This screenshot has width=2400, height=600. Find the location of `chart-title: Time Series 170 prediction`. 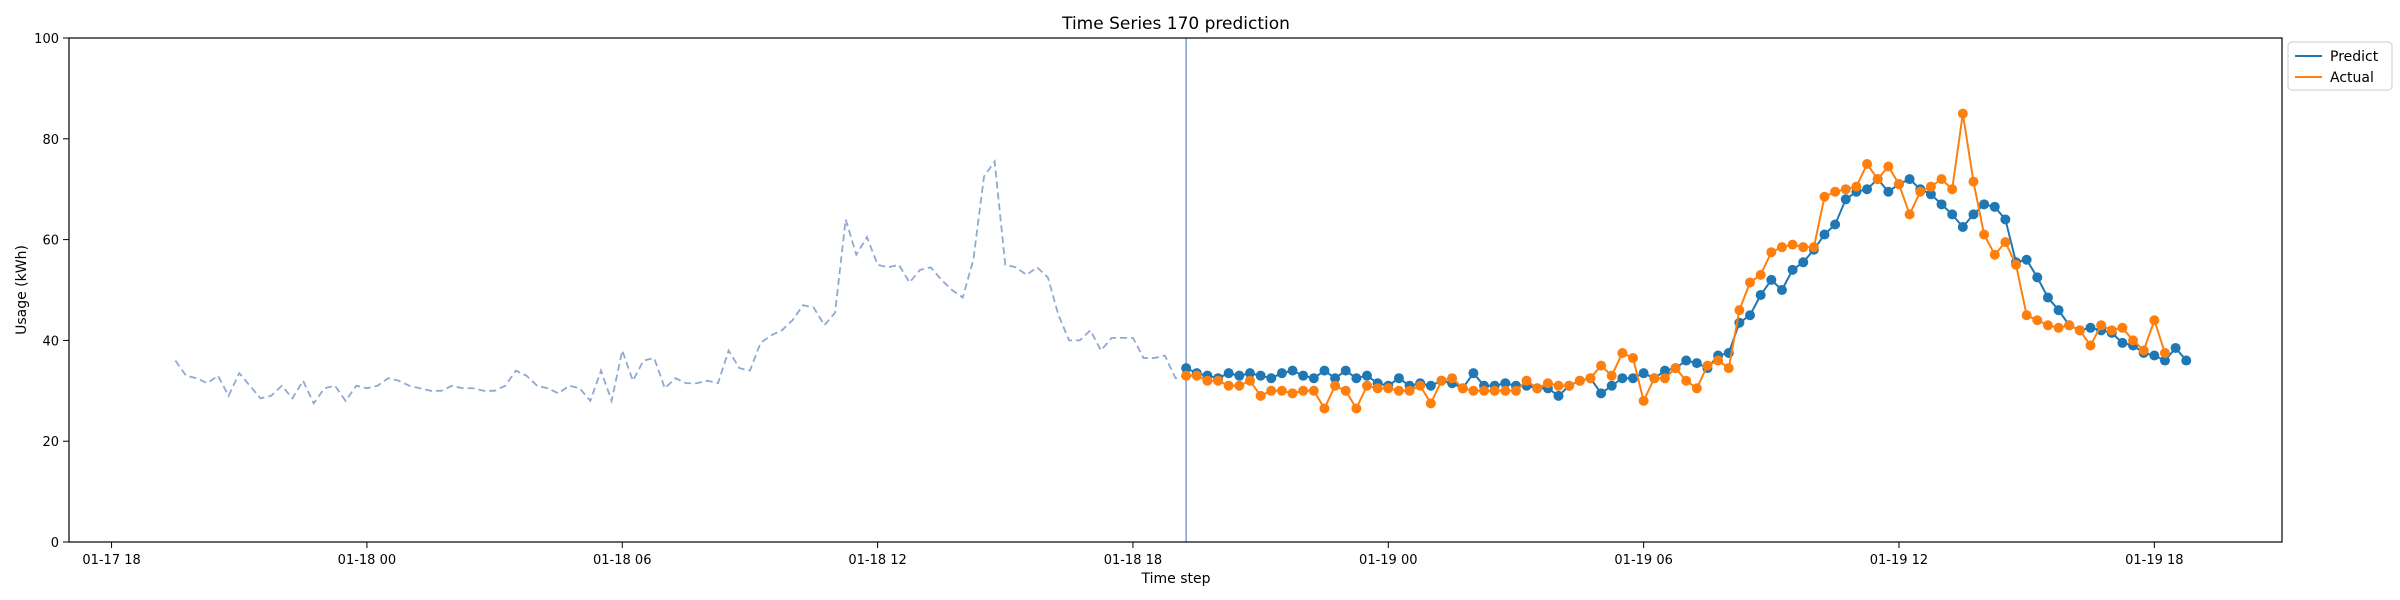

chart-title: Time Series 170 prediction is located at coordinates (1175, 24).